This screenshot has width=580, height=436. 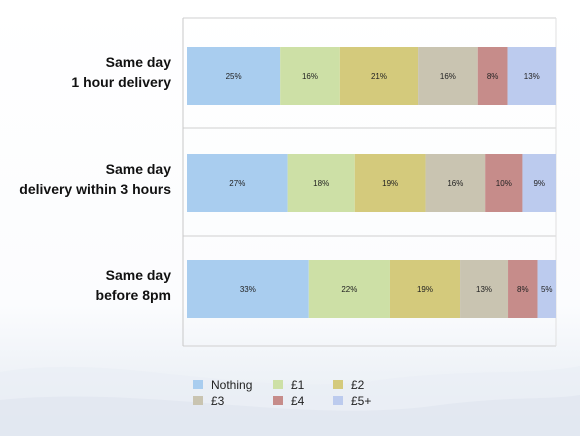 I want to click on data-label: 10%, so click(x=504, y=183).